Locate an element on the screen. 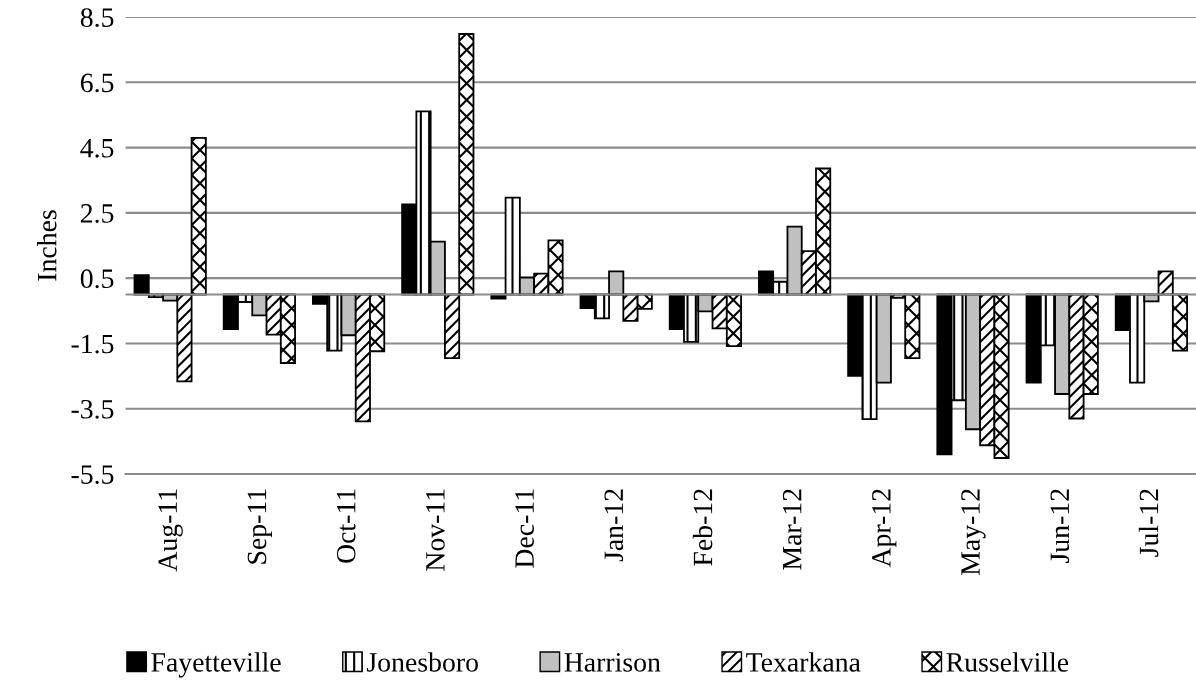 The width and height of the screenshot is (1196, 682). y-tick-label: 0.5 is located at coordinates (97, 279).